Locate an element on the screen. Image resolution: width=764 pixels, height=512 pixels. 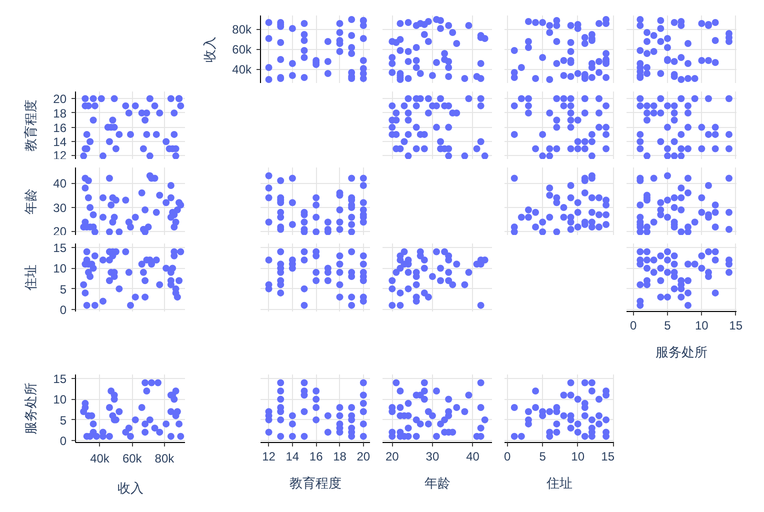
x-axis-title: 收入 is located at coordinates (131, 488).